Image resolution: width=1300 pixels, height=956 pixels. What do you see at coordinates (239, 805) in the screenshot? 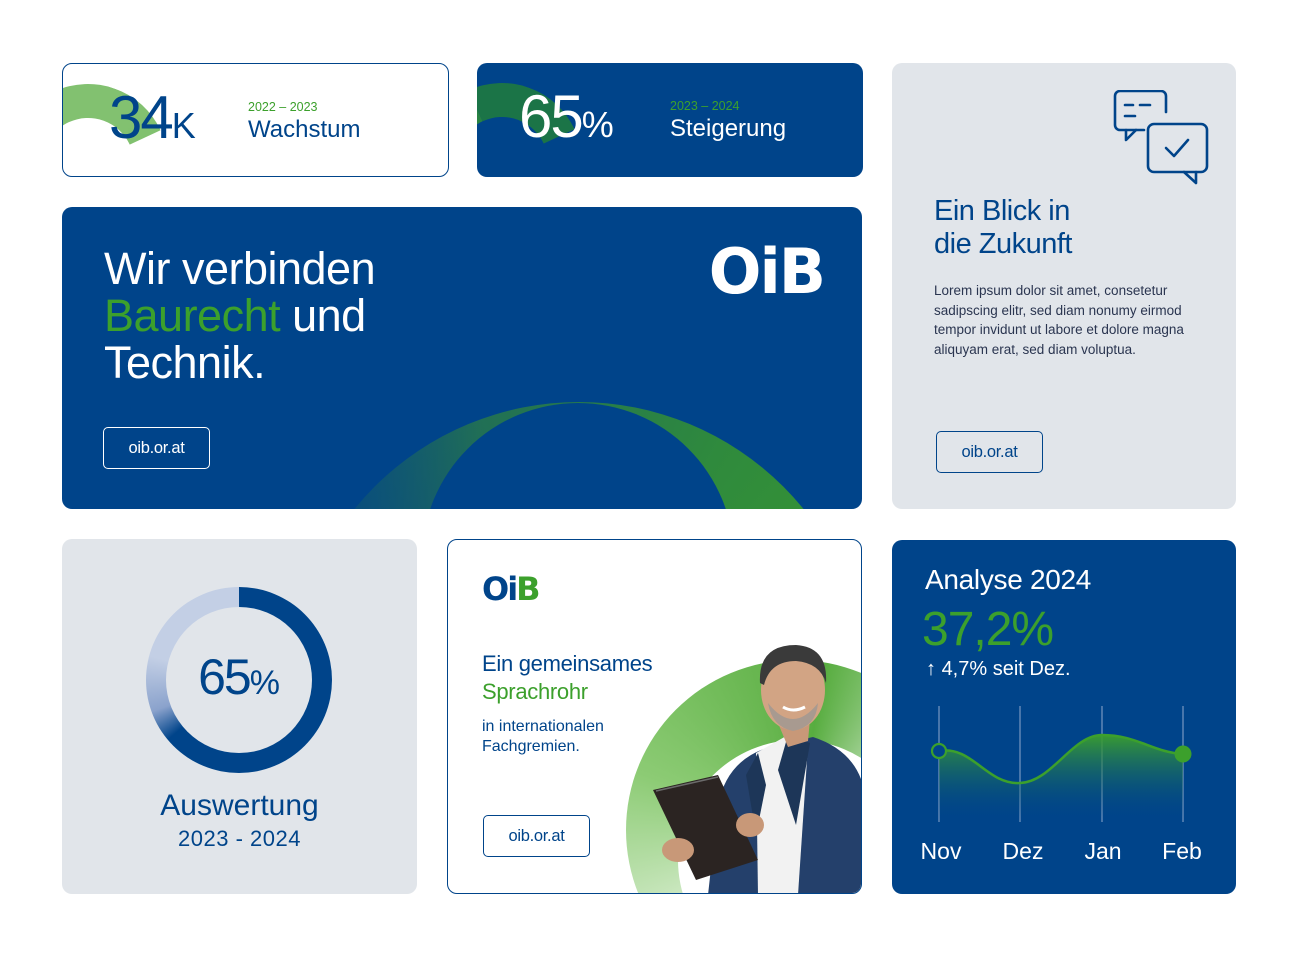
I see `donut-label: Auswertung` at bounding box center [239, 805].